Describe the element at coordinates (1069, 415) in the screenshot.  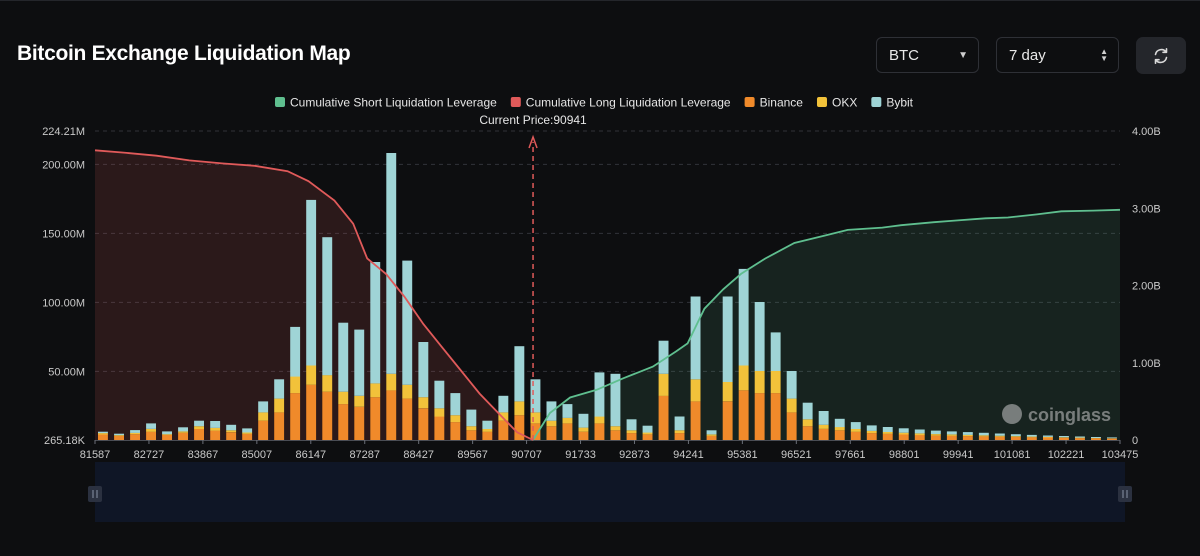
I see `watermark-text: coinglass` at that location.